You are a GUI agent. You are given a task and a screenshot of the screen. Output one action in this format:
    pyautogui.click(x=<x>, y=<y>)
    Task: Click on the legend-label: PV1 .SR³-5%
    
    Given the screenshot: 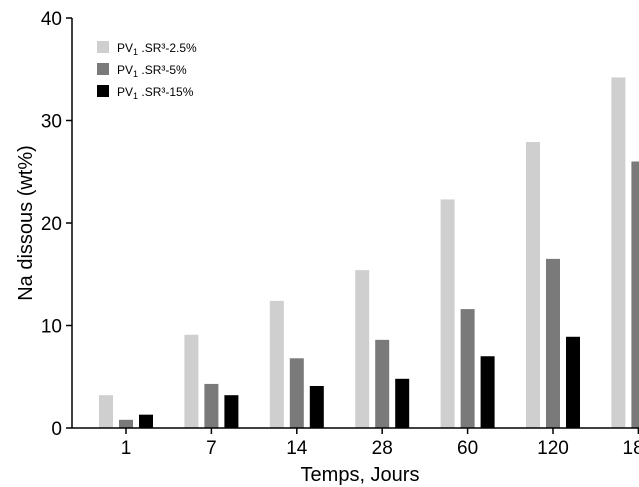 What is the action you would take?
    pyautogui.click(x=152, y=71)
    